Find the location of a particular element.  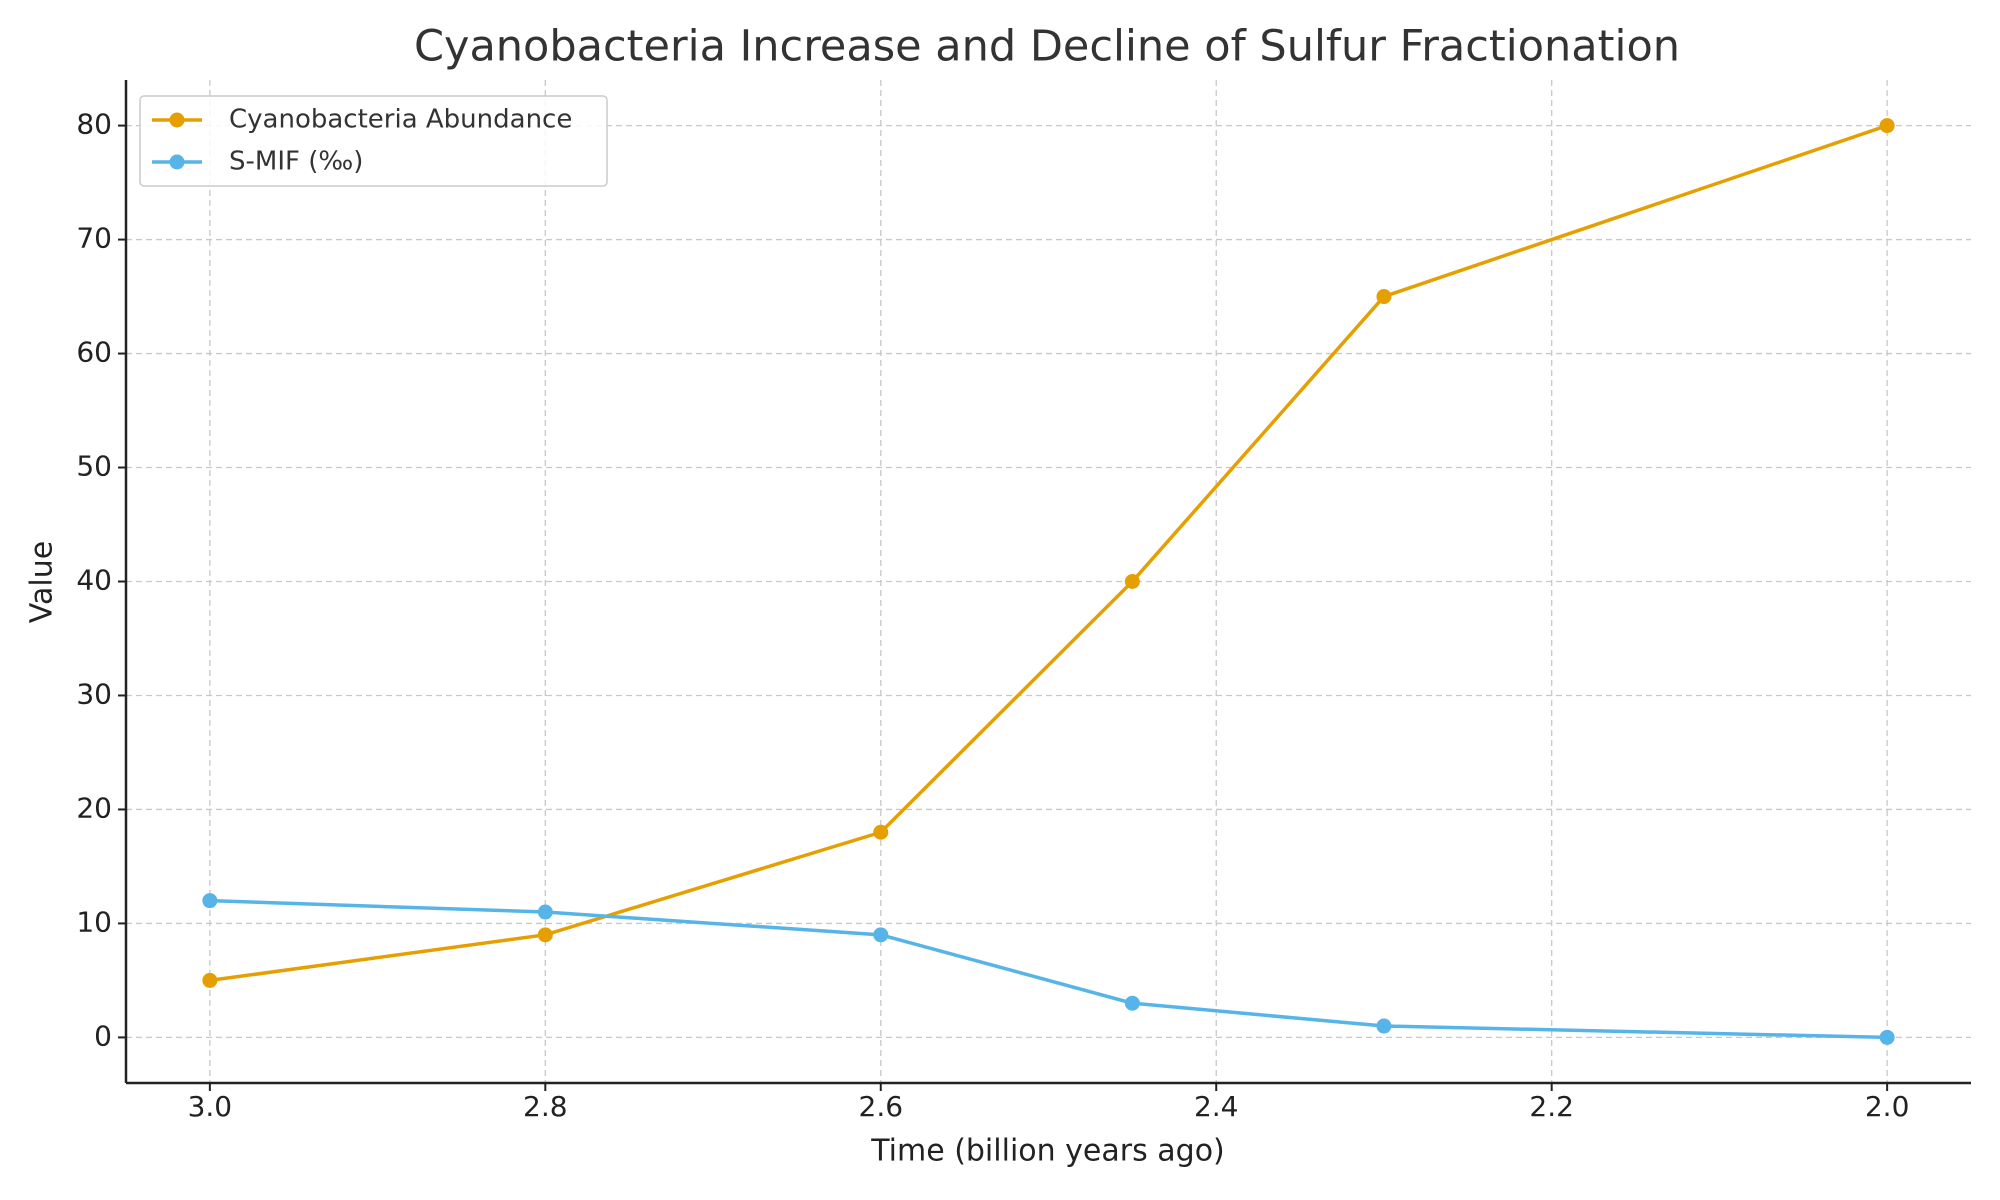

y-tick-label: 10 is located at coordinates (94, 921).